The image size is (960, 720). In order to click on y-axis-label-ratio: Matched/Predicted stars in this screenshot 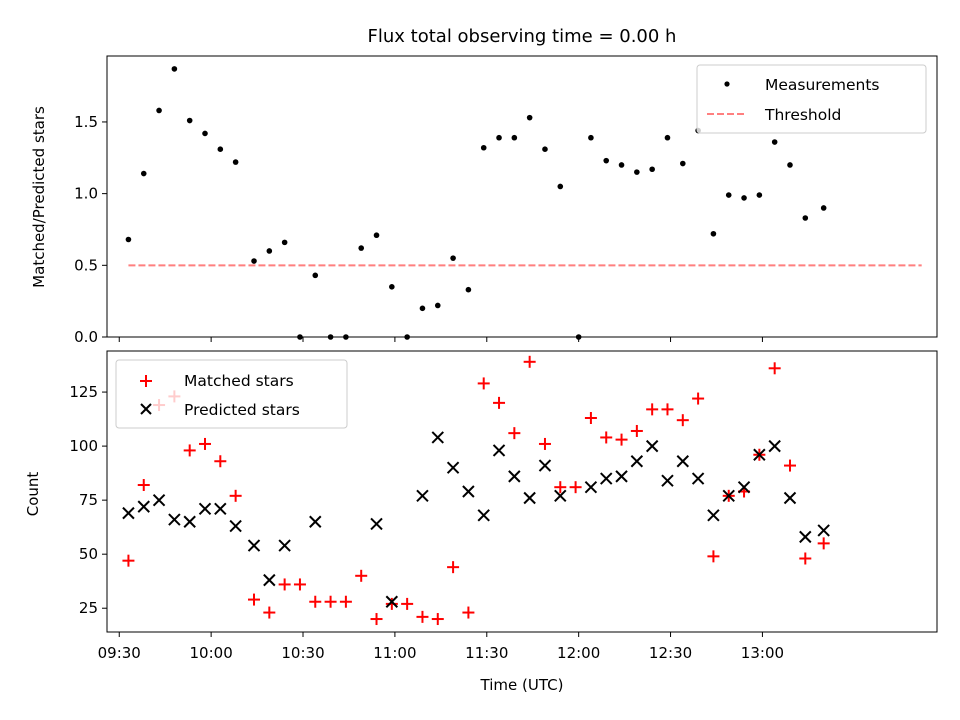, I will do `click(39, 197)`.